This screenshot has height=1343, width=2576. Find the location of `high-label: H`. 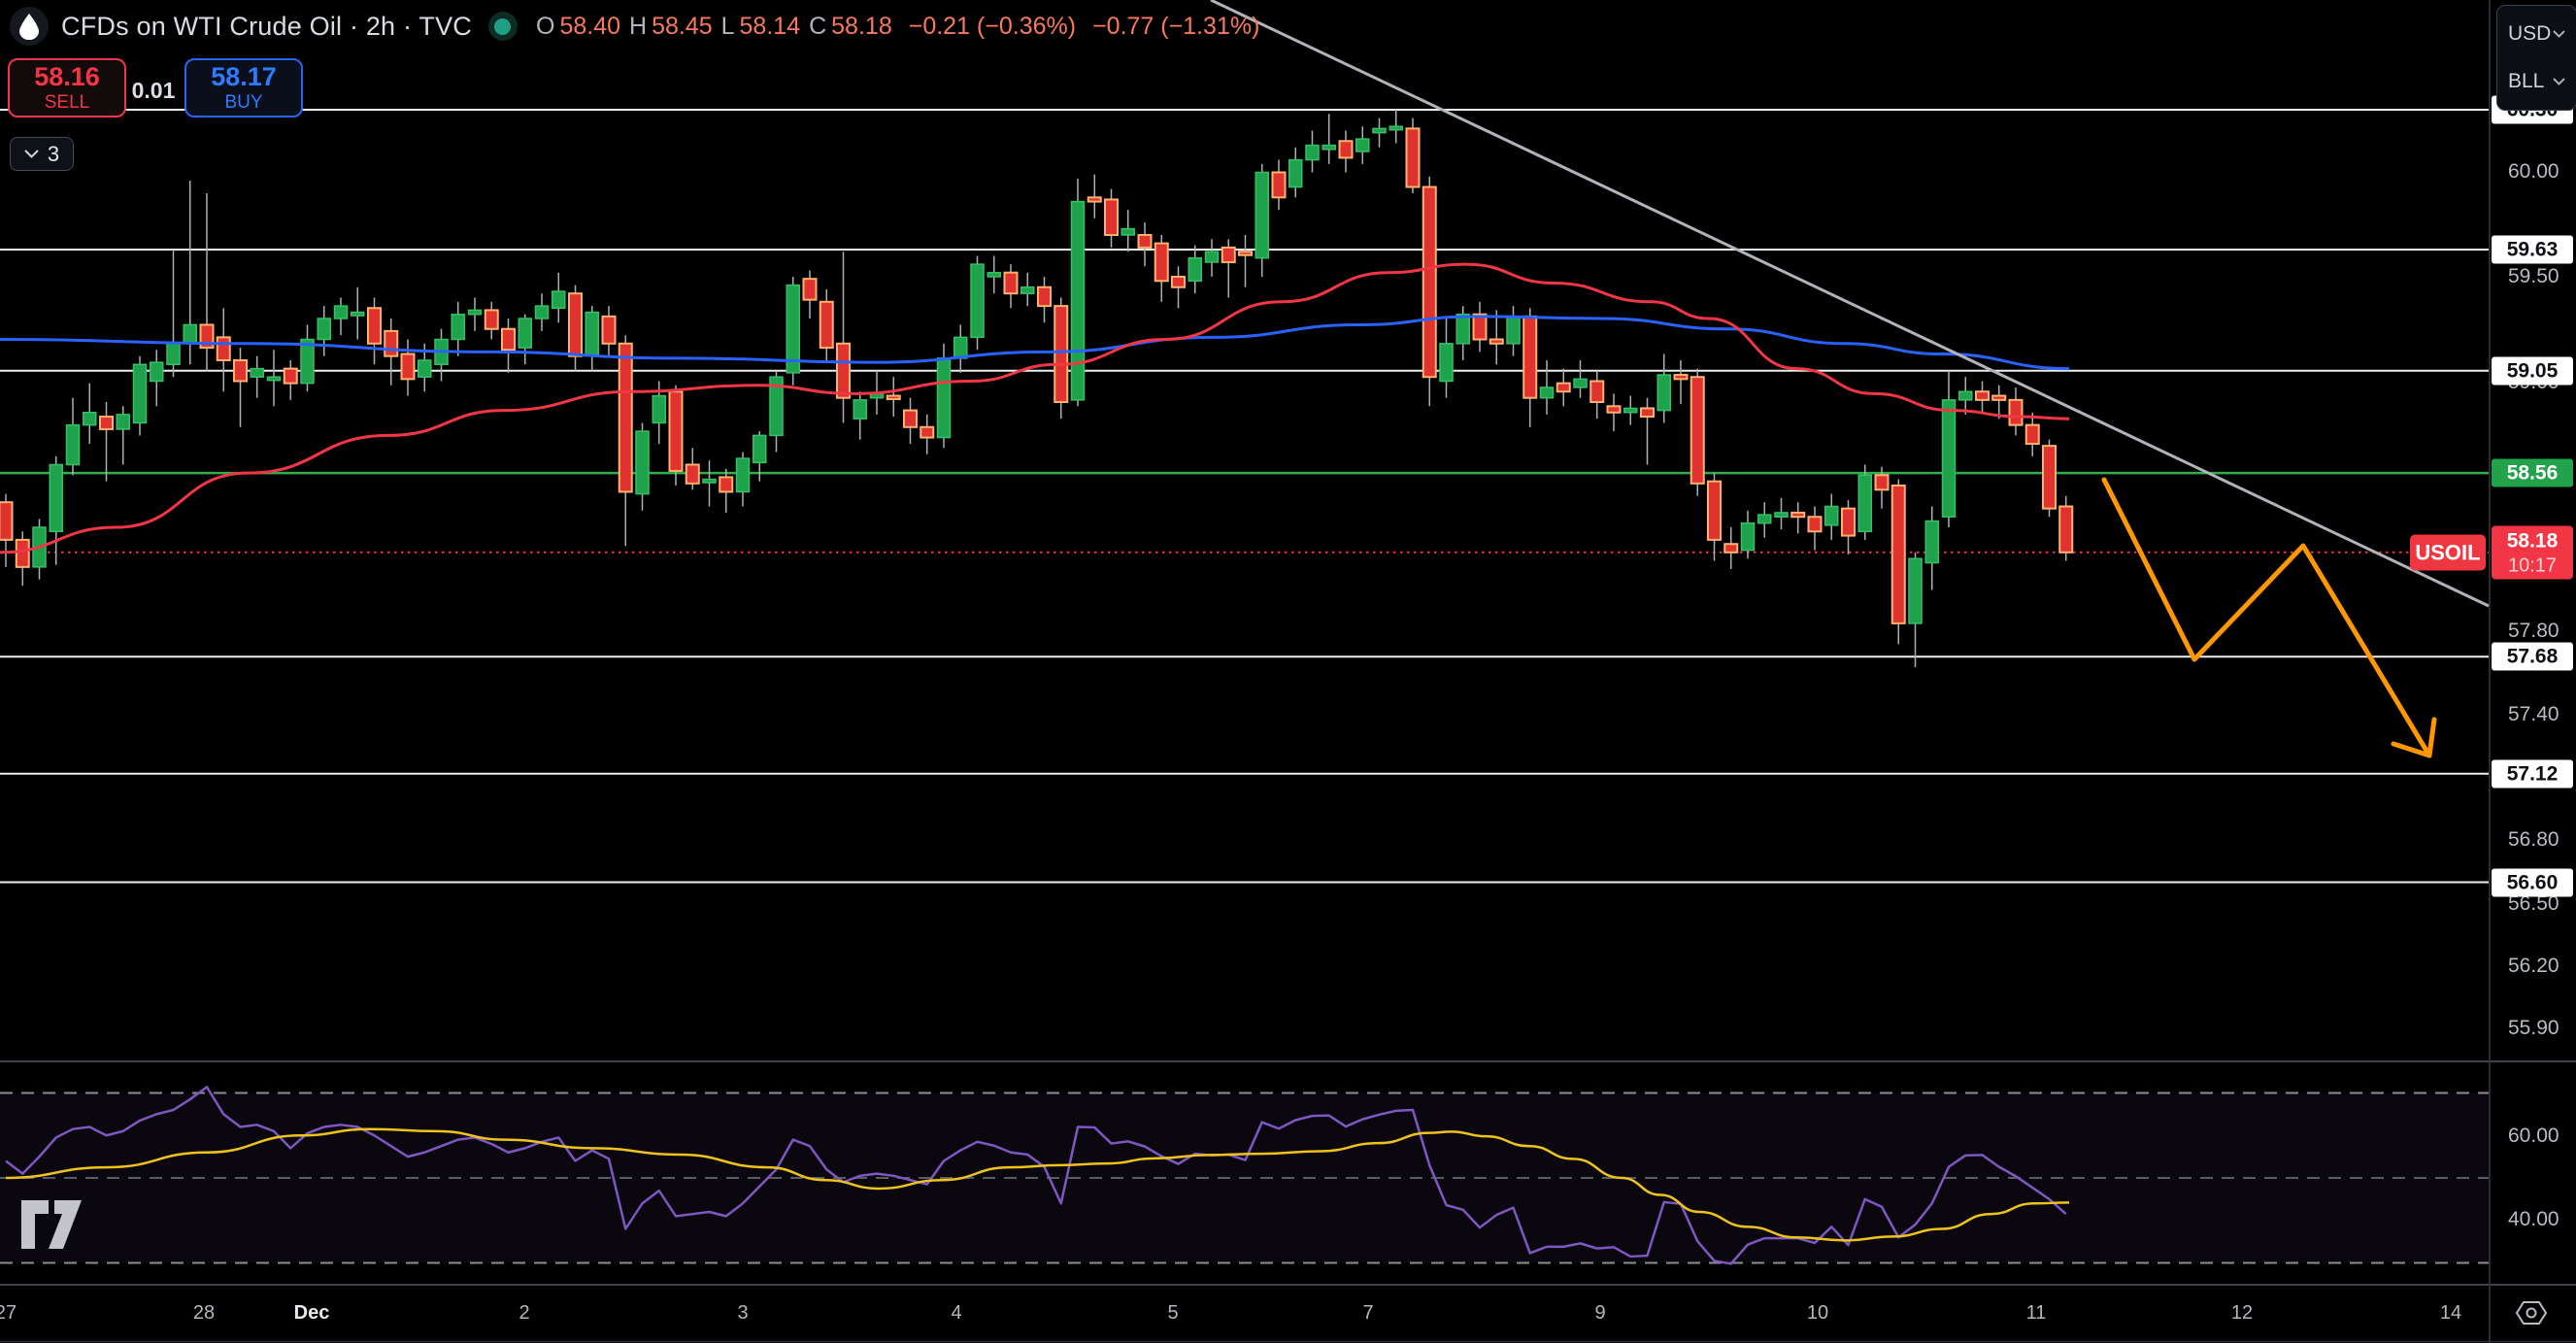

high-label: H is located at coordinates (639, 26).